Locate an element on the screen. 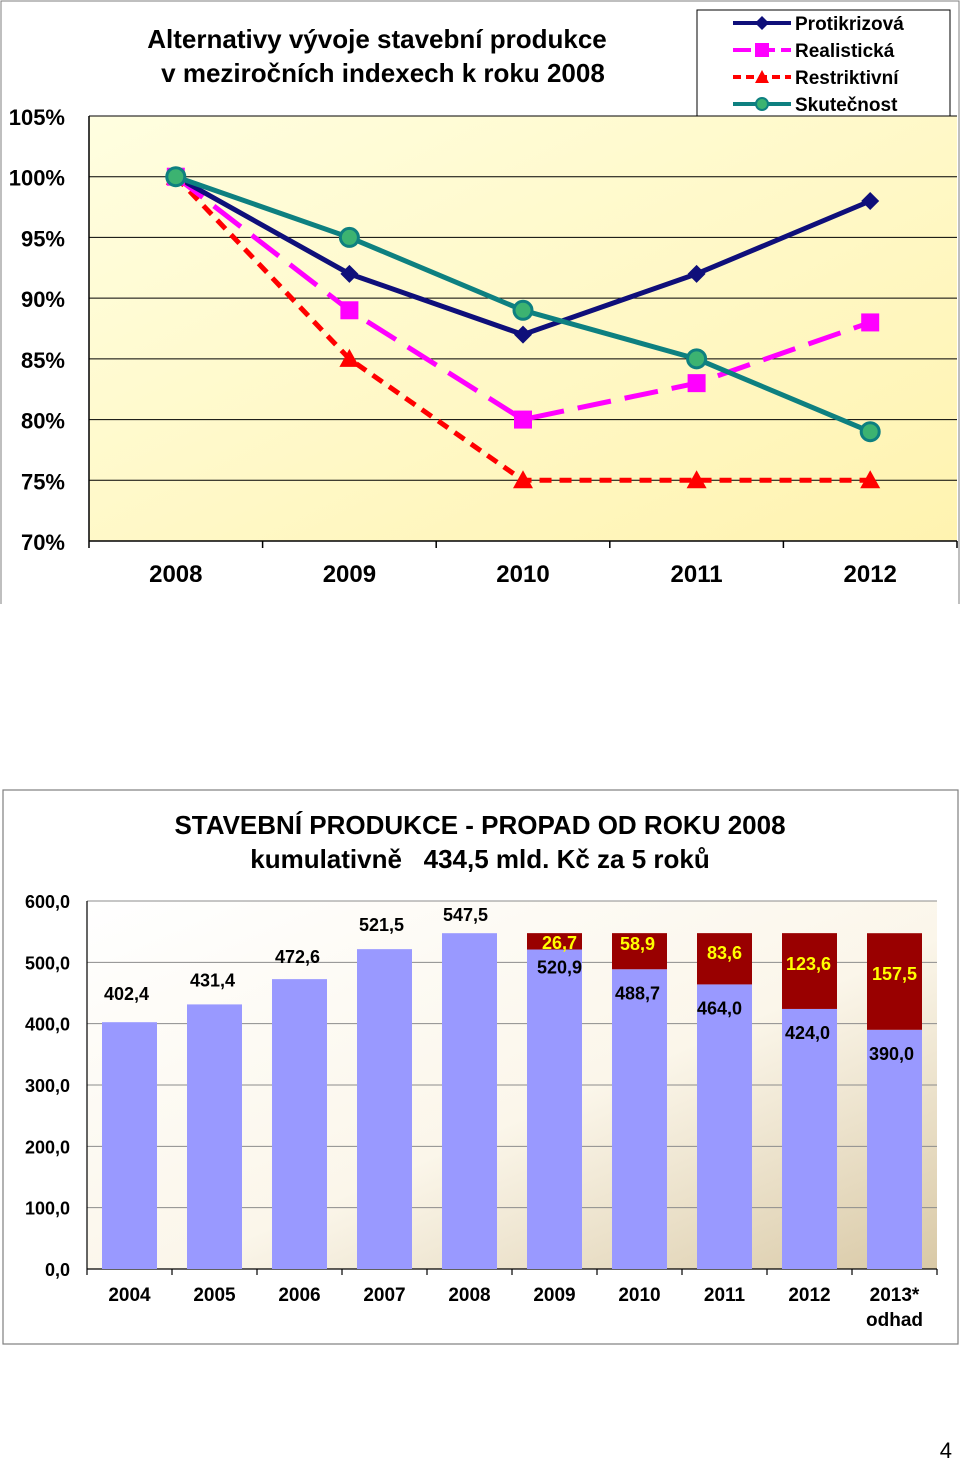 The width and height of the screenshot is (960, 1466). legend-label: Skutečnost is located at coordinates (846, 105).